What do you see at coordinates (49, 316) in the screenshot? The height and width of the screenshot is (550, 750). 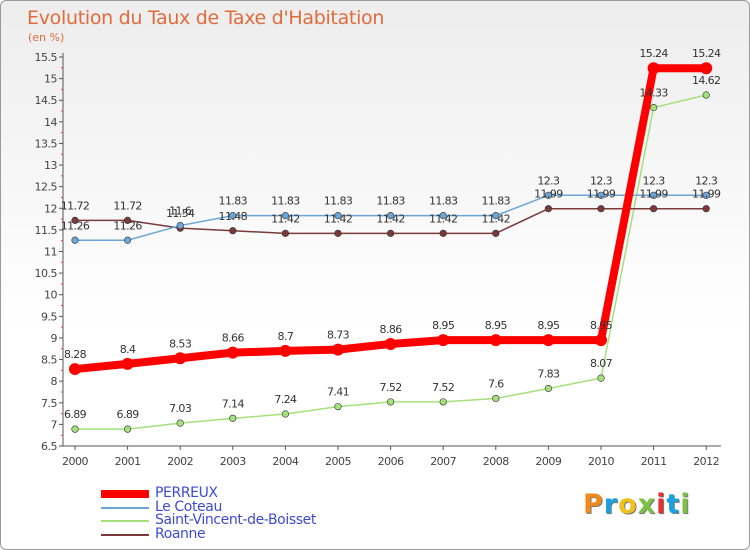 I see `y-tick-label: 9.5` at bounding box center [49, 316].